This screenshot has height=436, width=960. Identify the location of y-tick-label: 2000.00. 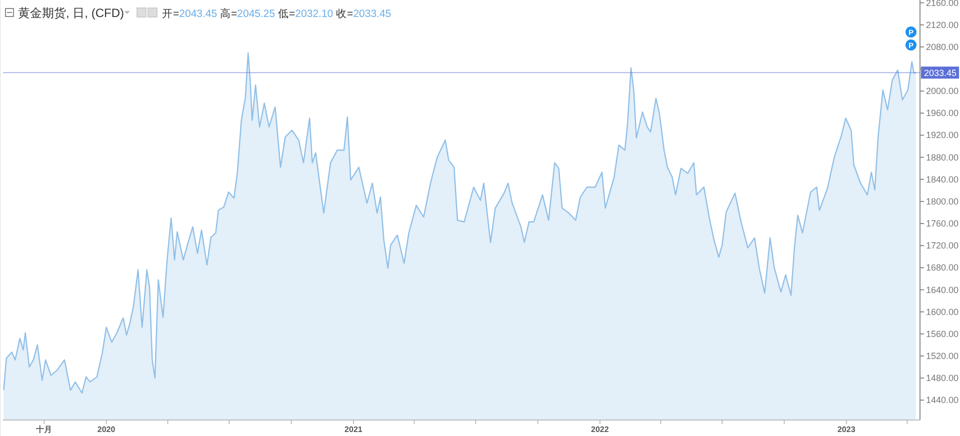
(942, 91).